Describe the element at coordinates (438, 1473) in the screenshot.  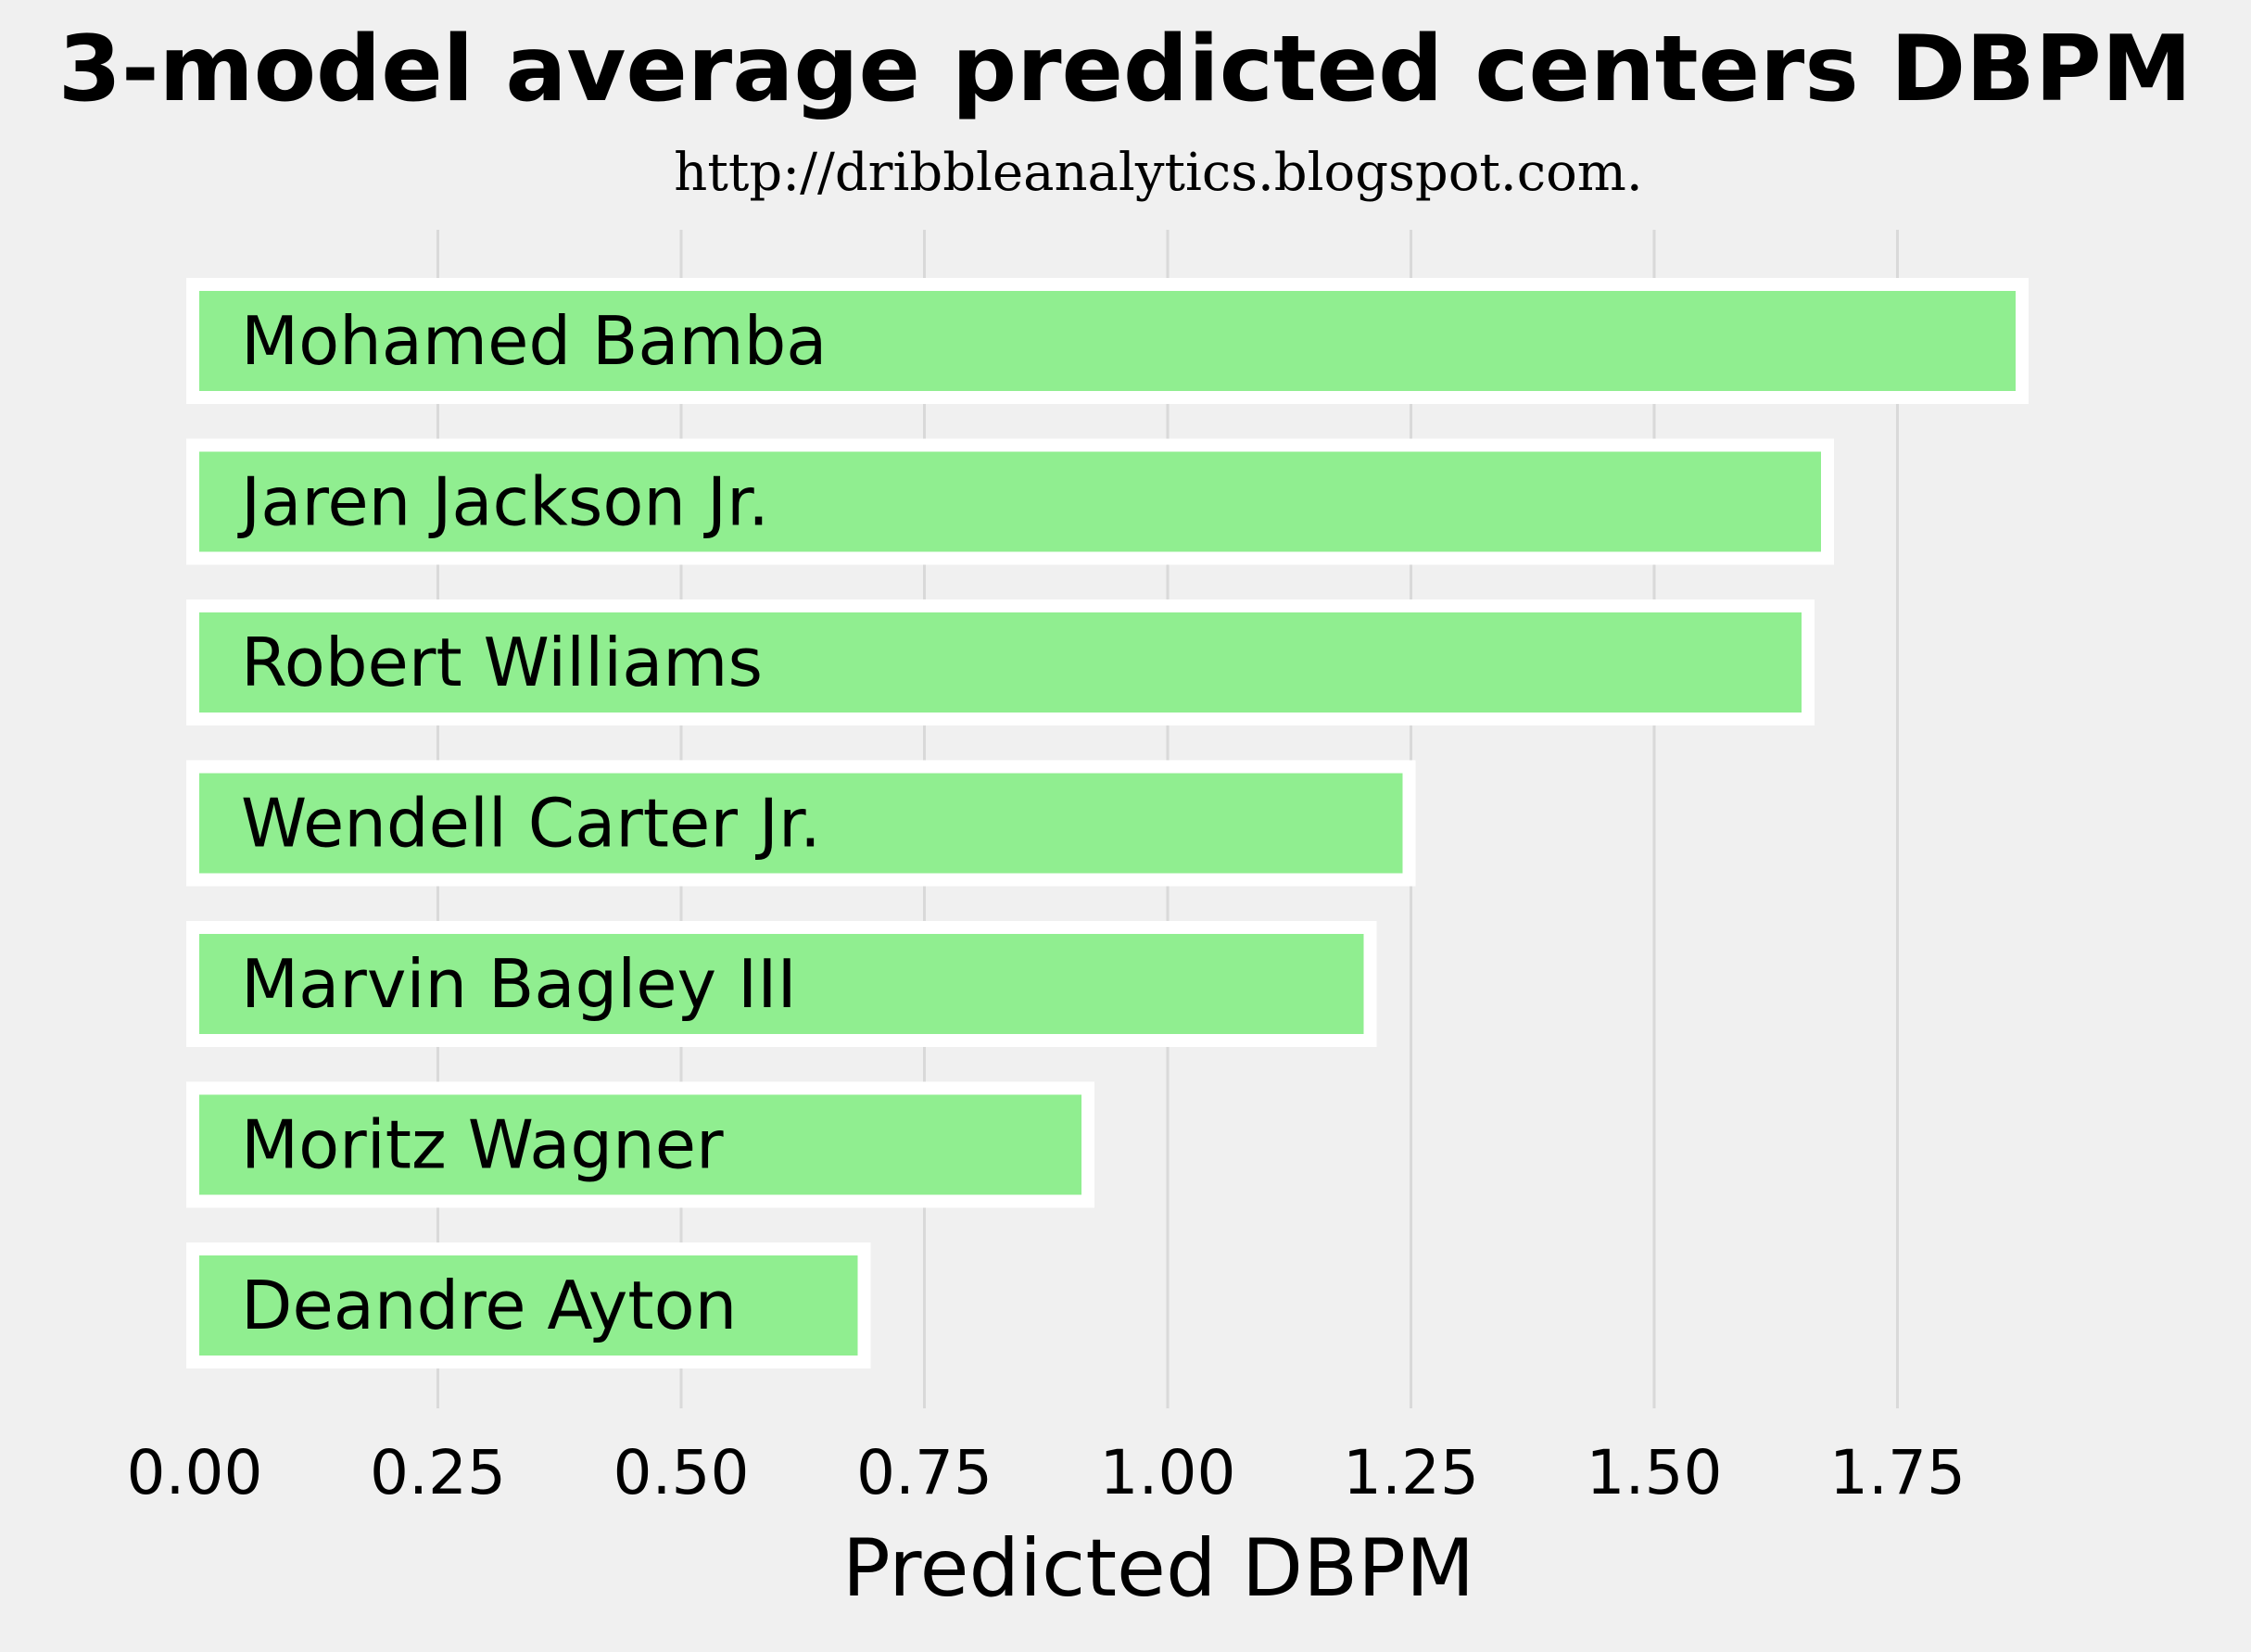
I see `x-tick-label: 0.25` at that location.